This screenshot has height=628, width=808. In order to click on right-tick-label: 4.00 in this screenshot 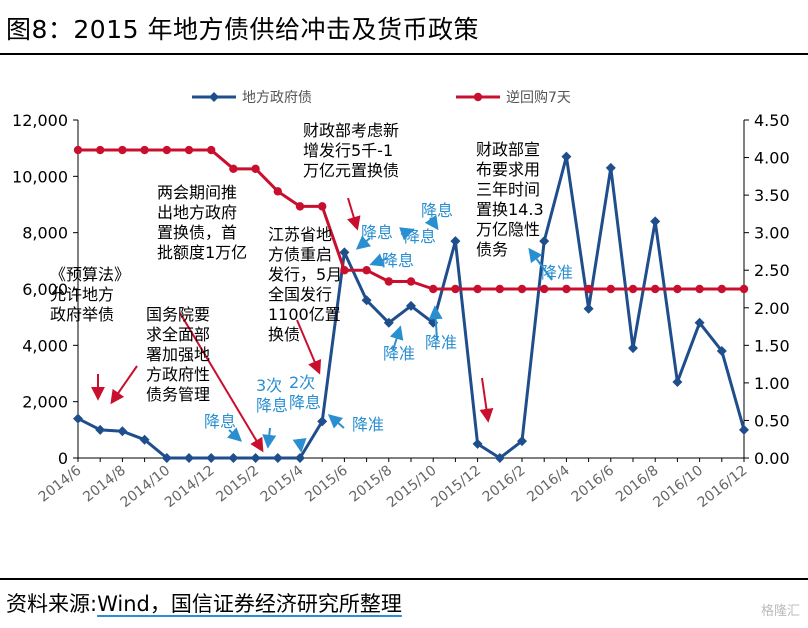, I will do `click(772, 158)`.